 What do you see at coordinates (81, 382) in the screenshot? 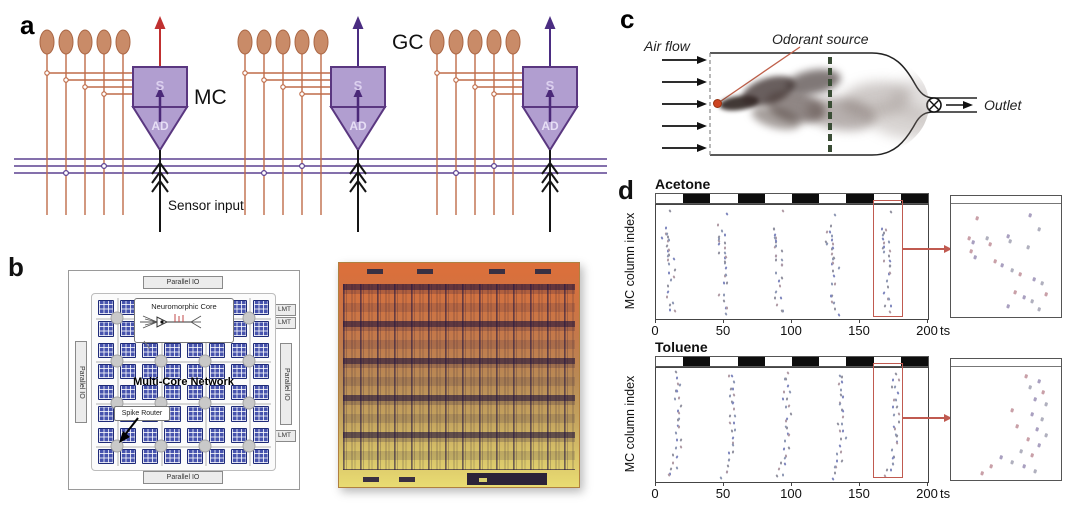
I see `parallel-io-left: Parallel IO` at bounding box center [81, 382].